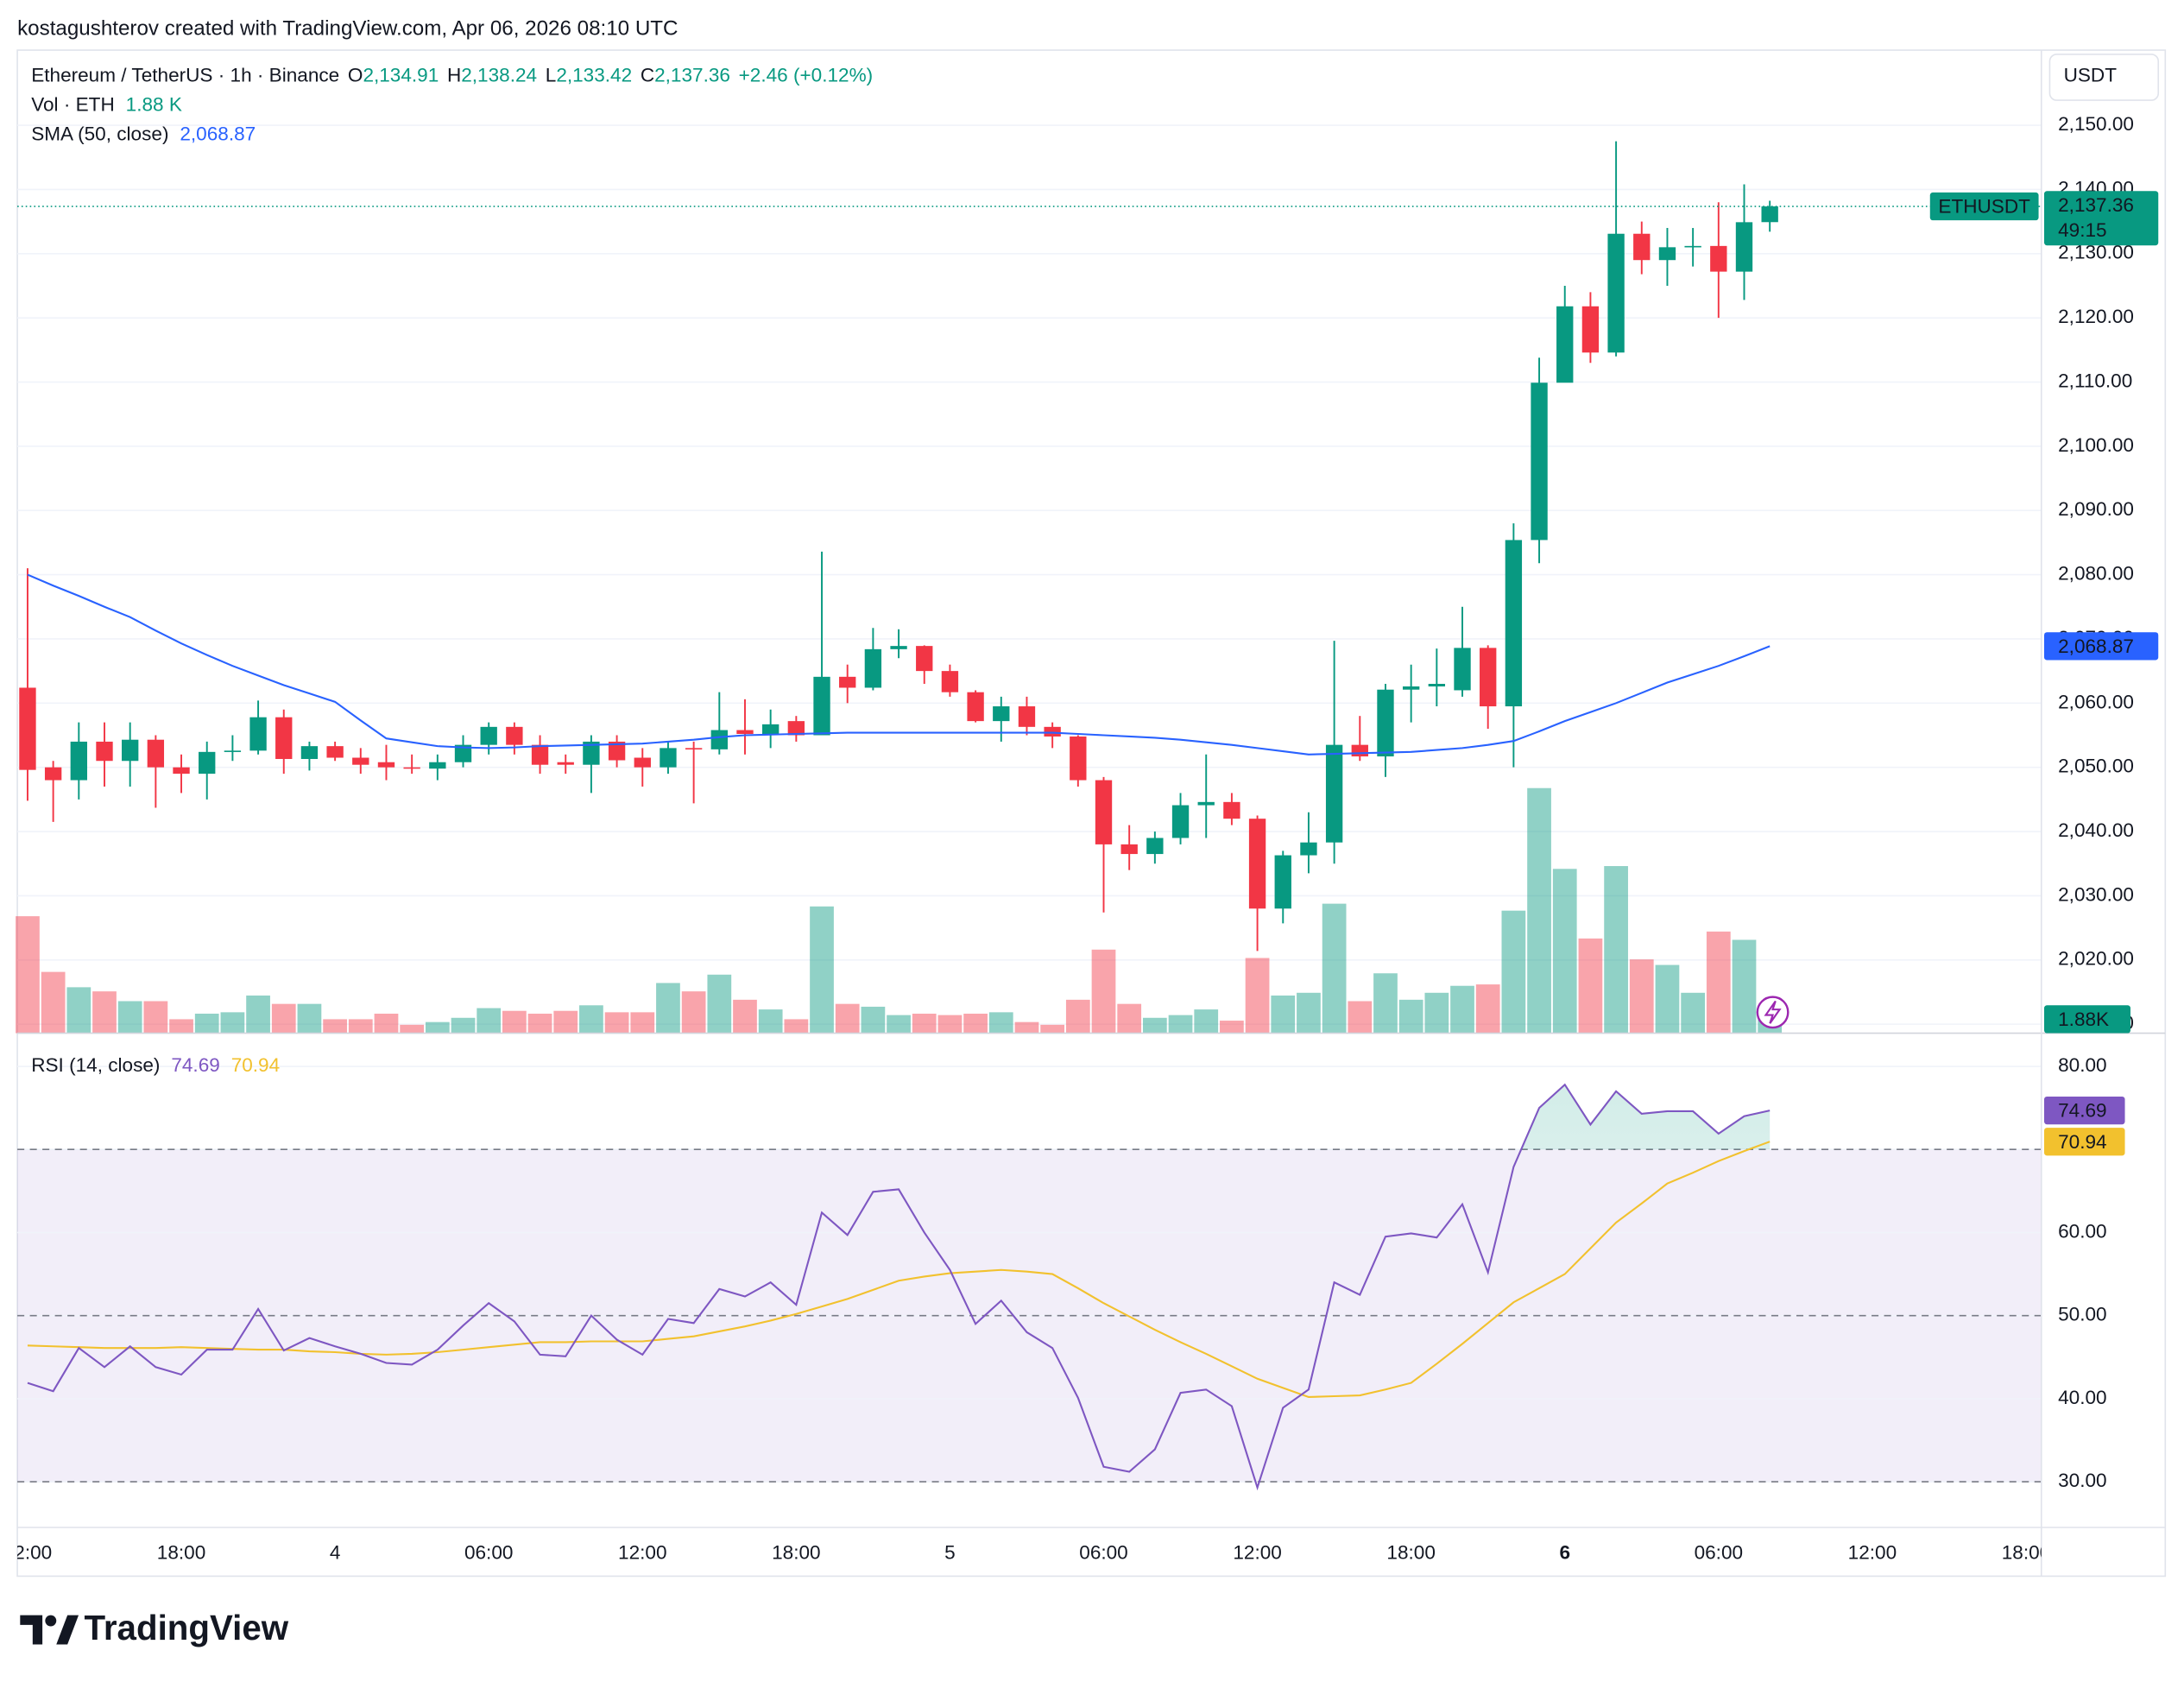 The height and width of the screenshot is (1682, 2184). I want to click on x-tick-label: 4, so click(335, 1553).